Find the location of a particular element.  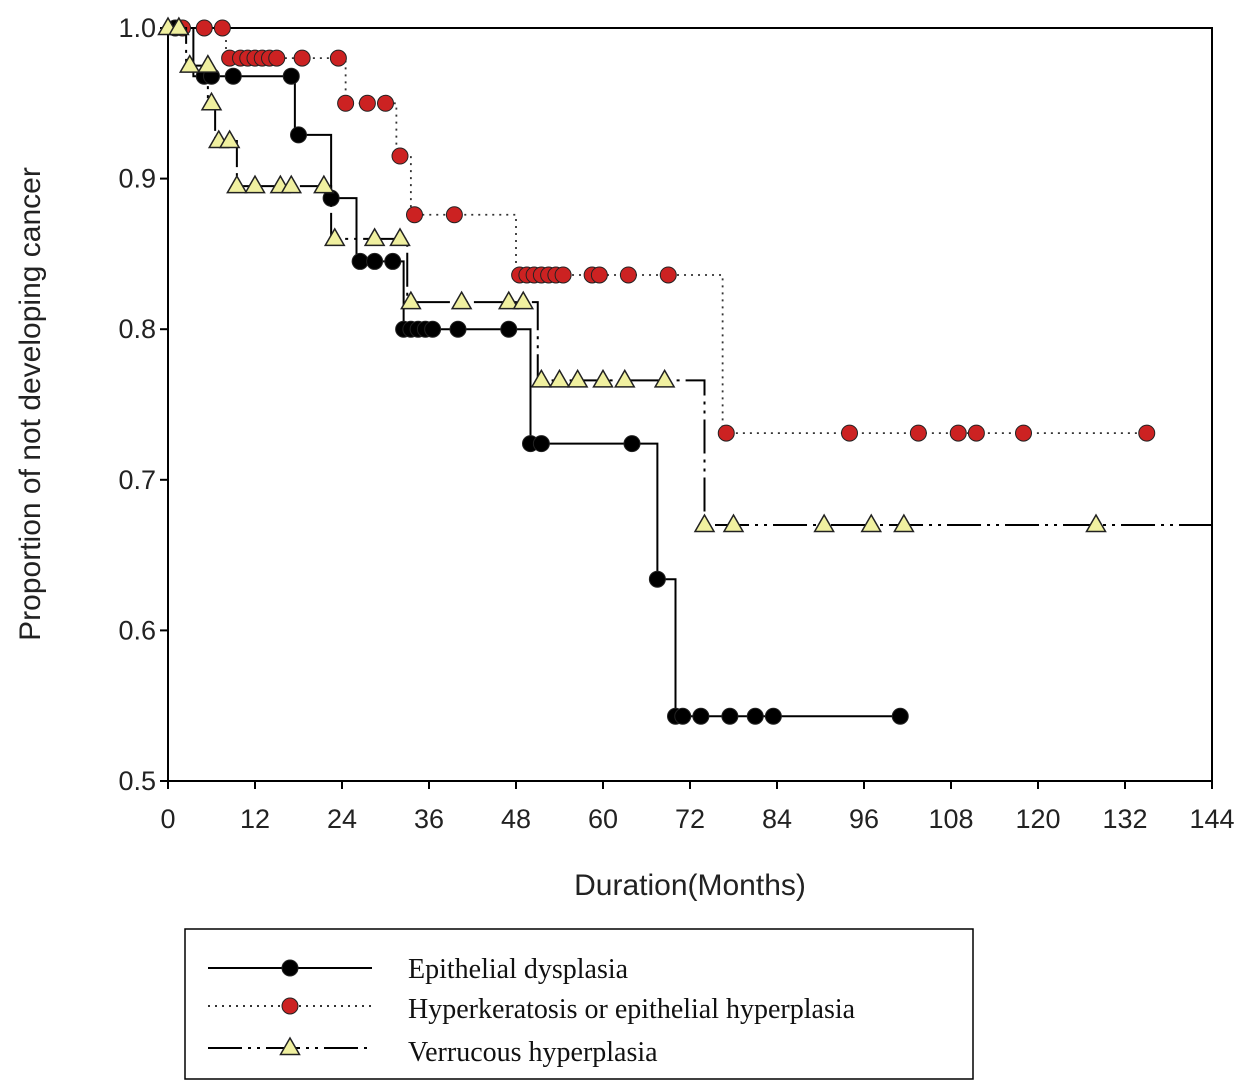

x-axis: 0 12 24 36 48 60 72 84 96 108 120 132 144 is located at coordinates (697, 807).